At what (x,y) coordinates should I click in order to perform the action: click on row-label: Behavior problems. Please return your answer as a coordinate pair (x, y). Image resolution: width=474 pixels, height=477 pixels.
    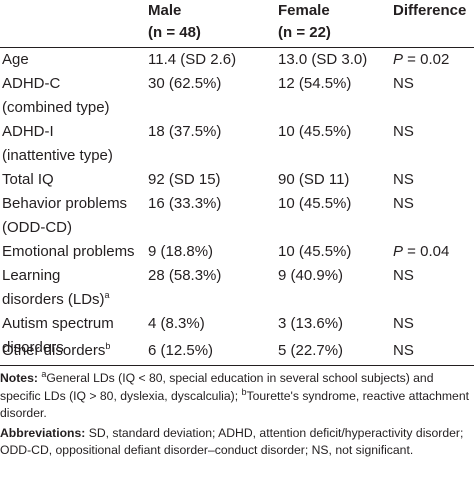
    Looking at the image, I should click on (65, 203).